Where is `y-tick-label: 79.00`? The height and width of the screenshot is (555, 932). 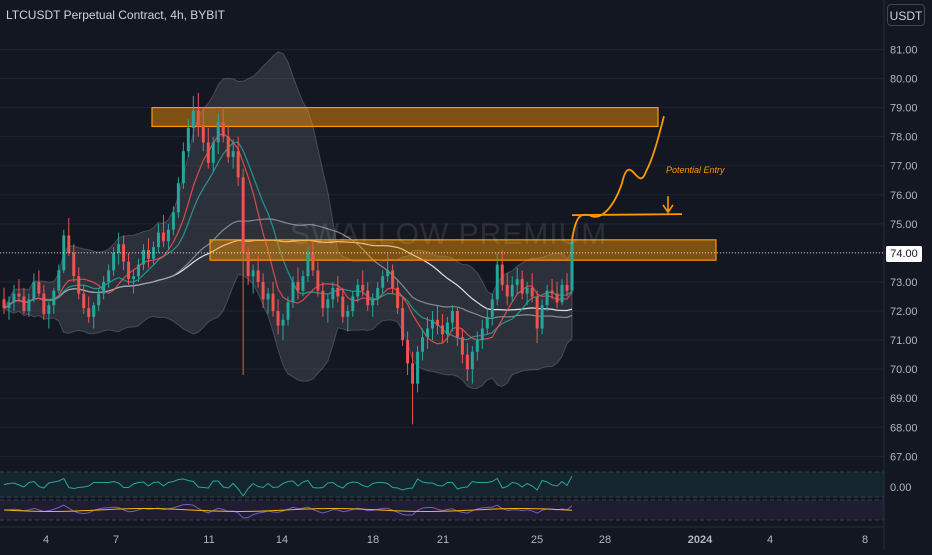 y-tick-label: 79.00 is located at coordinates (904, 109).